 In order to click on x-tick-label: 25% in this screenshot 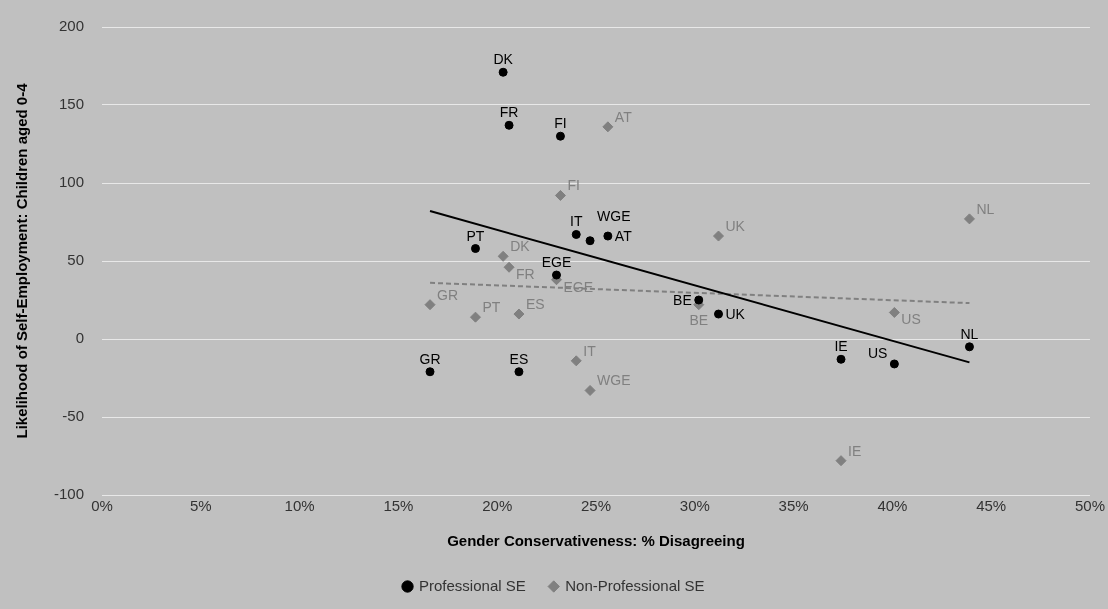, I will do `click(596, 506)`.